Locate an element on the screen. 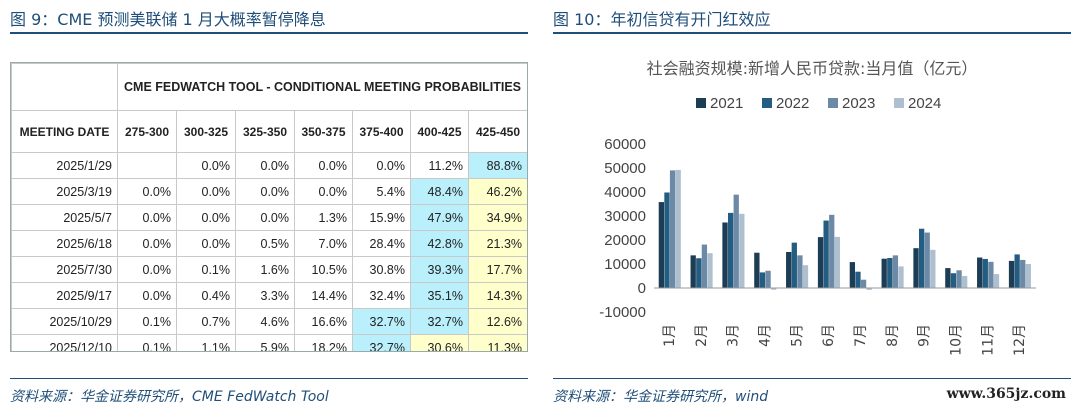  meeting-date-cell: 2025/5/7 is located at coordinates (64, 217).